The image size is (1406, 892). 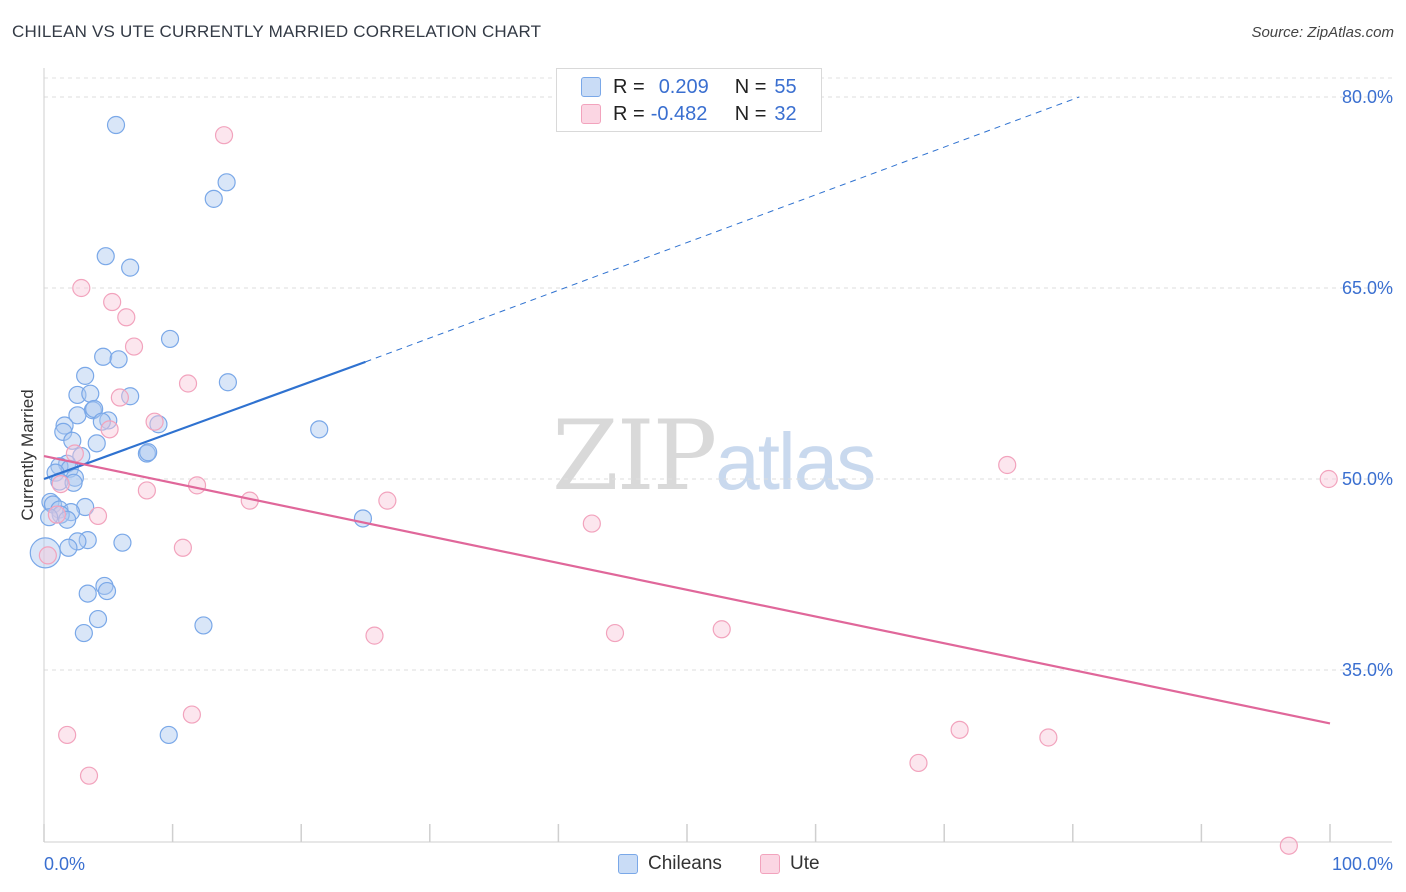 I want to click on y-tick-label: 35.0%, so click(x=1367, y=670).